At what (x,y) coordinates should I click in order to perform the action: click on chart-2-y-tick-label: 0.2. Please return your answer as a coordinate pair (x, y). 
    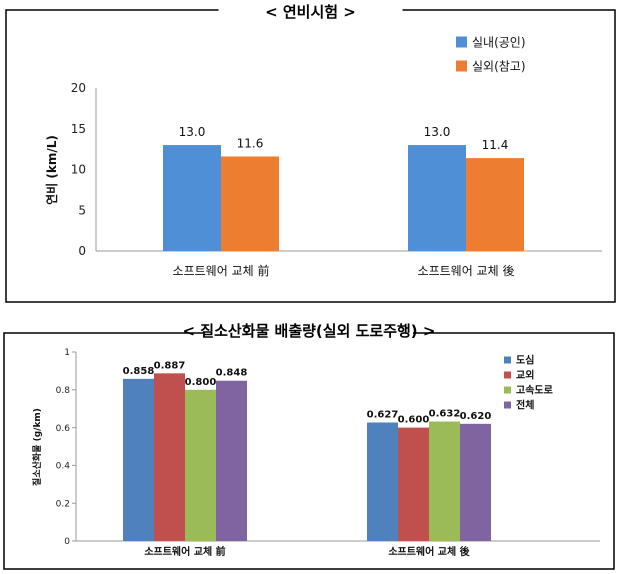
    Looking at the image, I should click on (63, 504).